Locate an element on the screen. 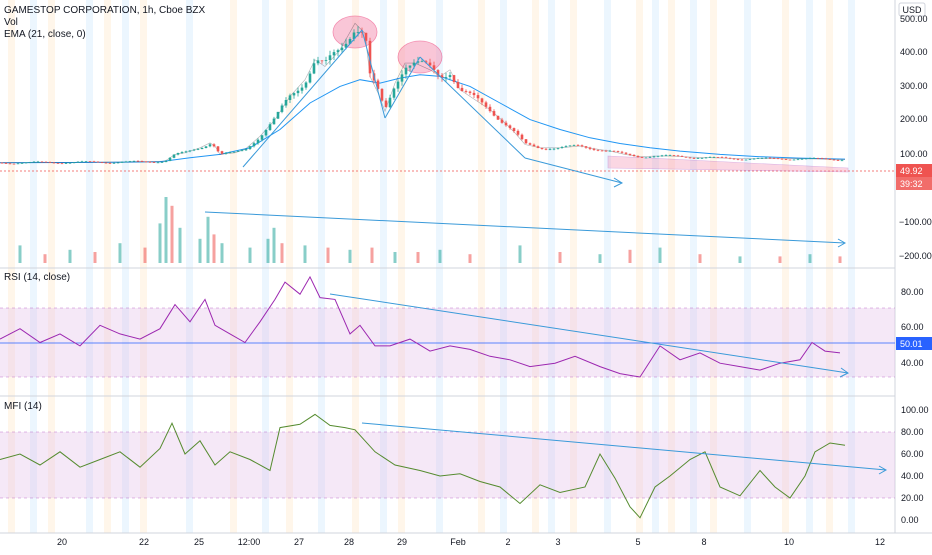 Image resolution: width=932 pixels, height=555 pixels. last-price-badge is located at coordinates (914, 170).